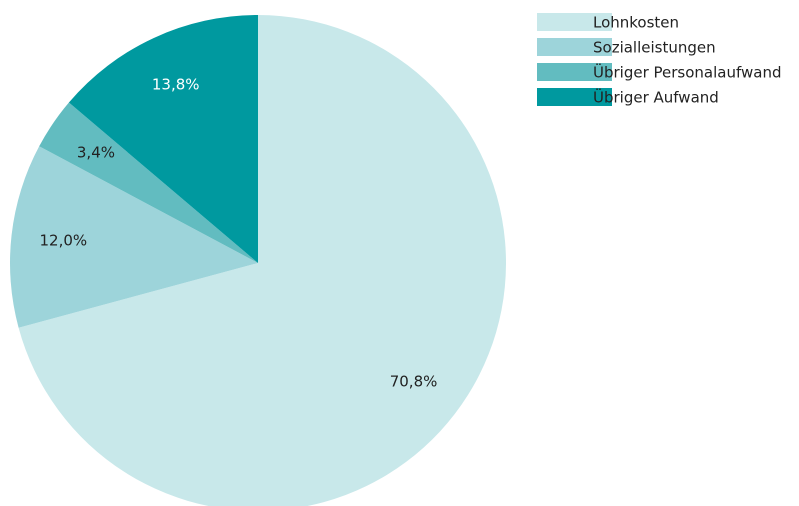 Image resolution: width=799 pixels, height=506 pixels. Describe the element at coordinates (654, 48) in the screenshot. I see `legend-label: Sozialleistungen` at that location.